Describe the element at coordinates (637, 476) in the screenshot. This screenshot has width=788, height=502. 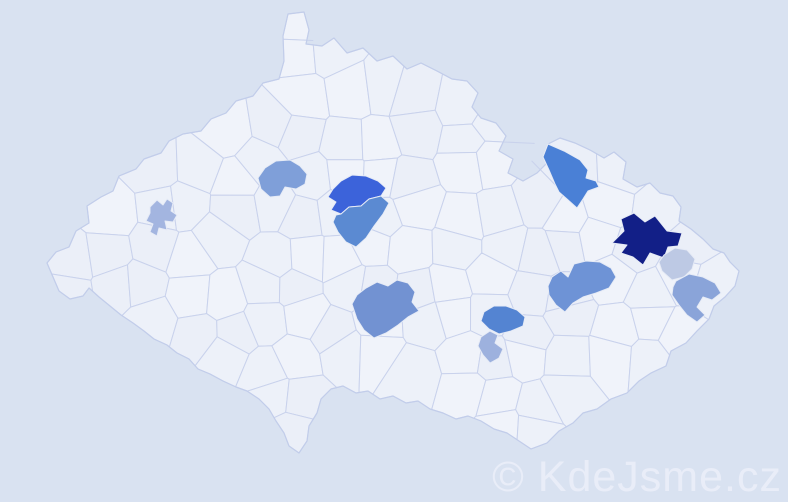
I see `watermark: © KdeJsme.cz` at that location.